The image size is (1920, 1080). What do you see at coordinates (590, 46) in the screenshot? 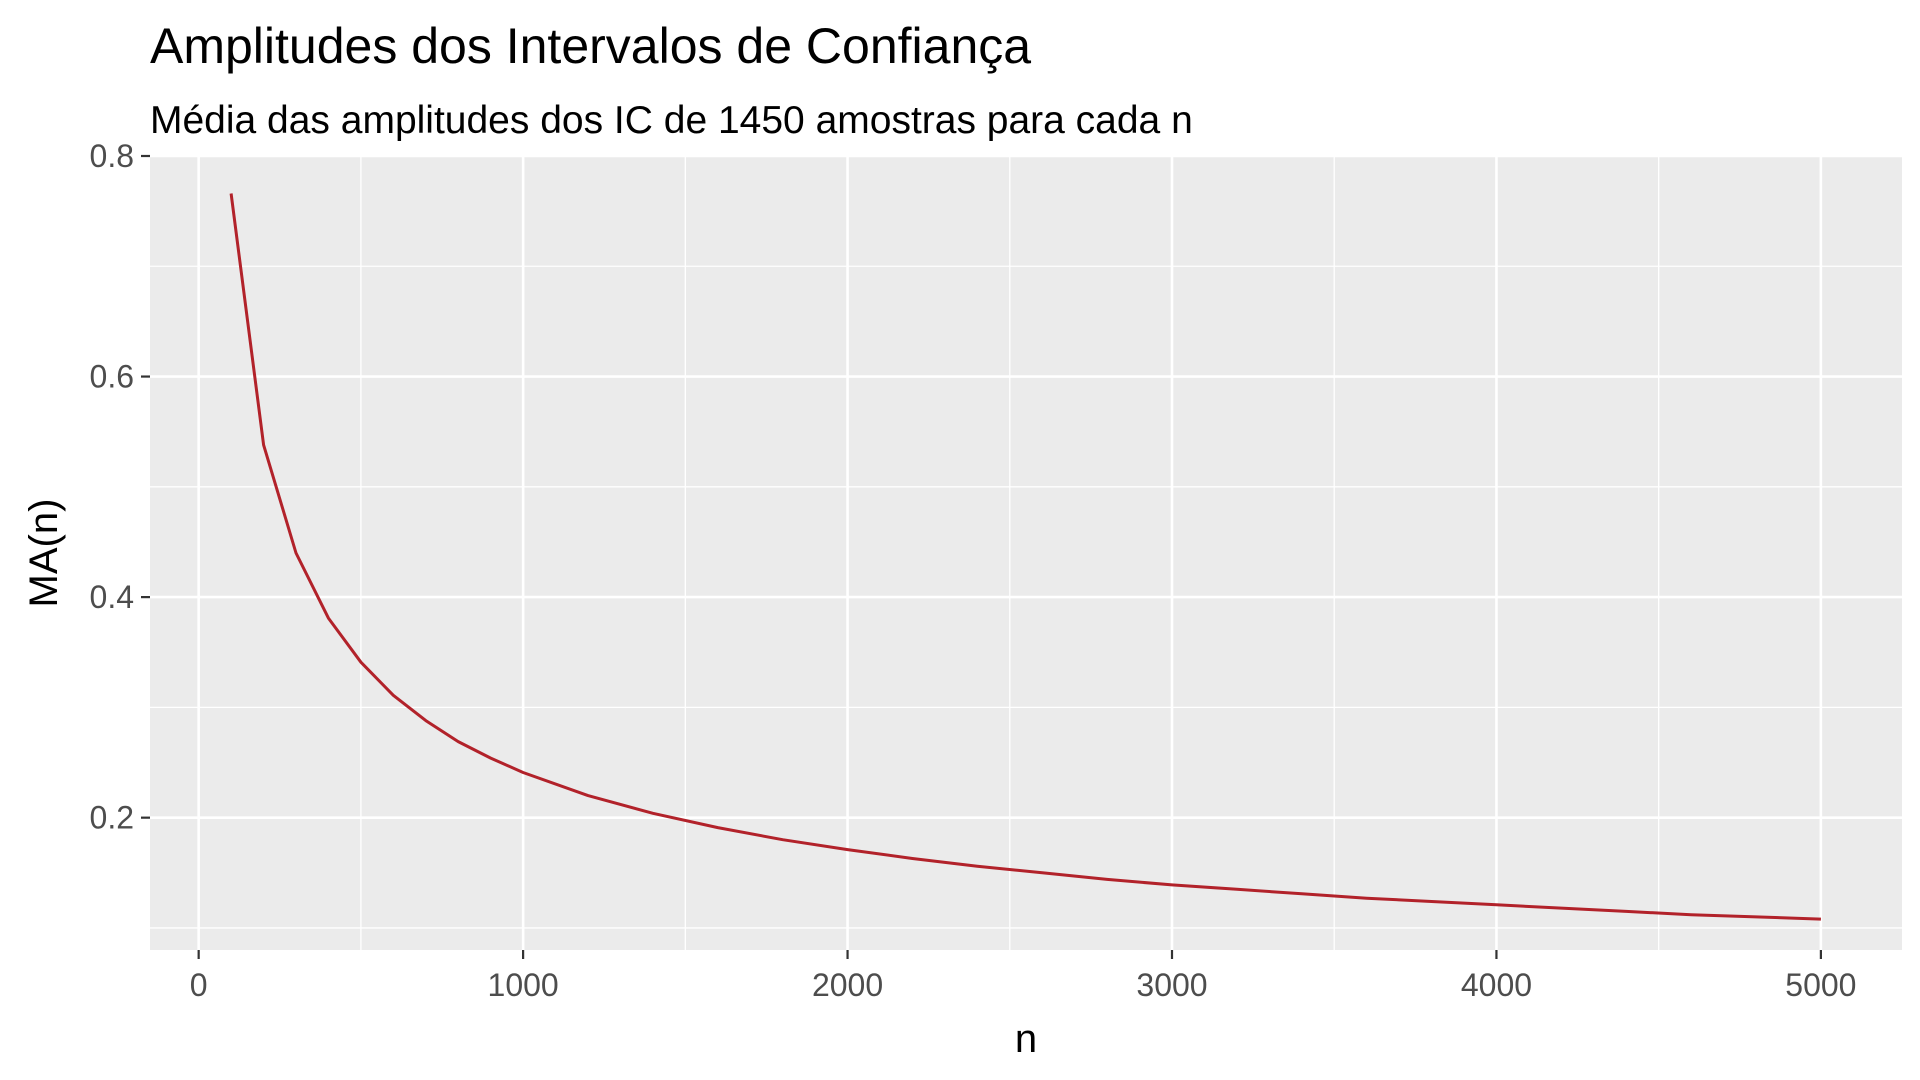
I see `chart-title: Amplitudes dos Intervalos de Confiança` at bounding box center [590, 46].